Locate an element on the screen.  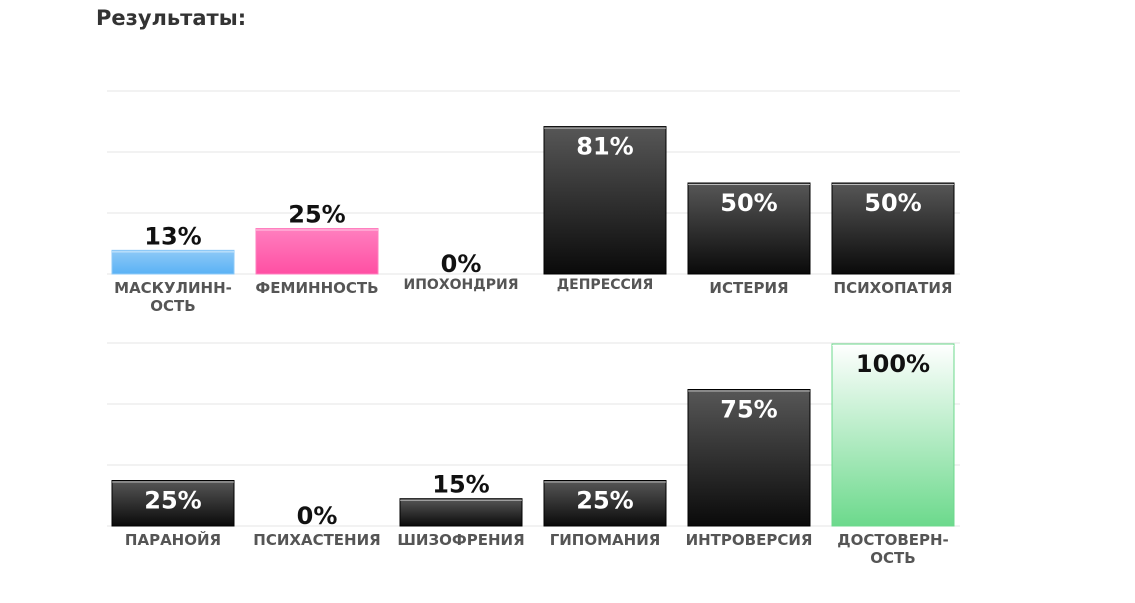
bar-value-label: 75% is located at coordinates (748, 410).